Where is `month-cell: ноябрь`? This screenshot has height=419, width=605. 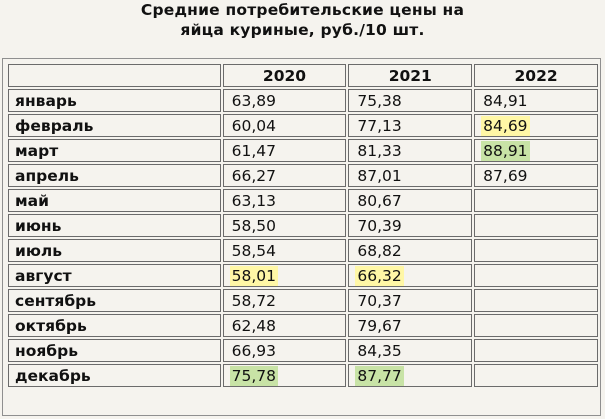
month-cell: ноябрь is located at coordinates (114, 350).